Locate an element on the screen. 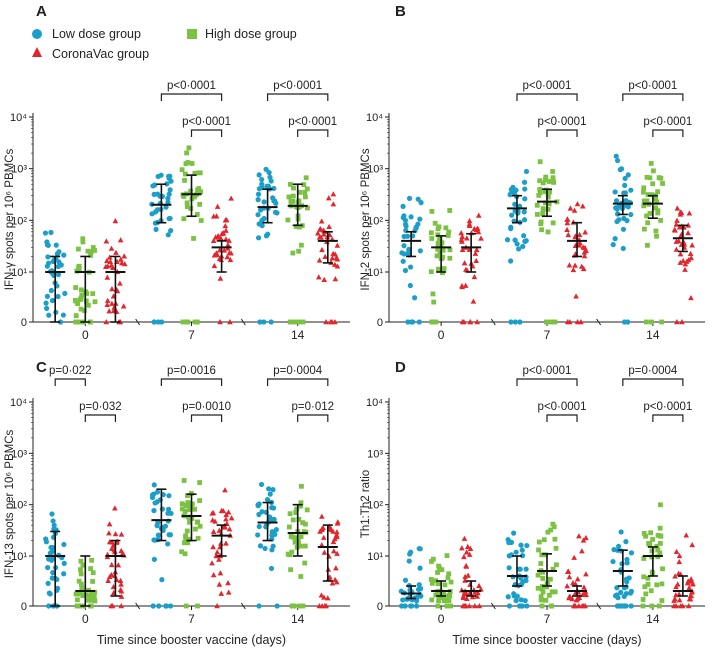 Image resolution: width=713 pixels, height=656 pixels. y-tick-label: 10¹ is located at coordinates (19, 273).